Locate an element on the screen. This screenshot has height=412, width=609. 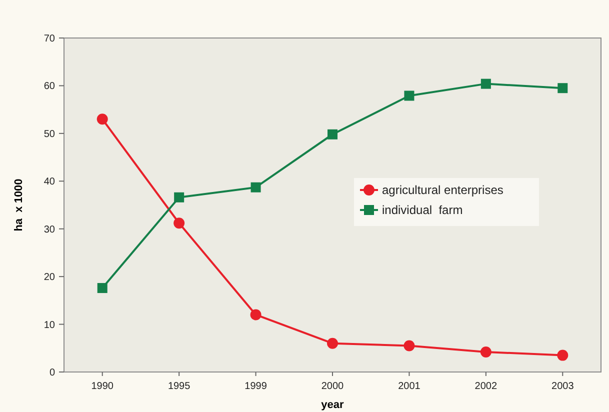
x-tick-label: 2002 is located at coordinates (486, 386).